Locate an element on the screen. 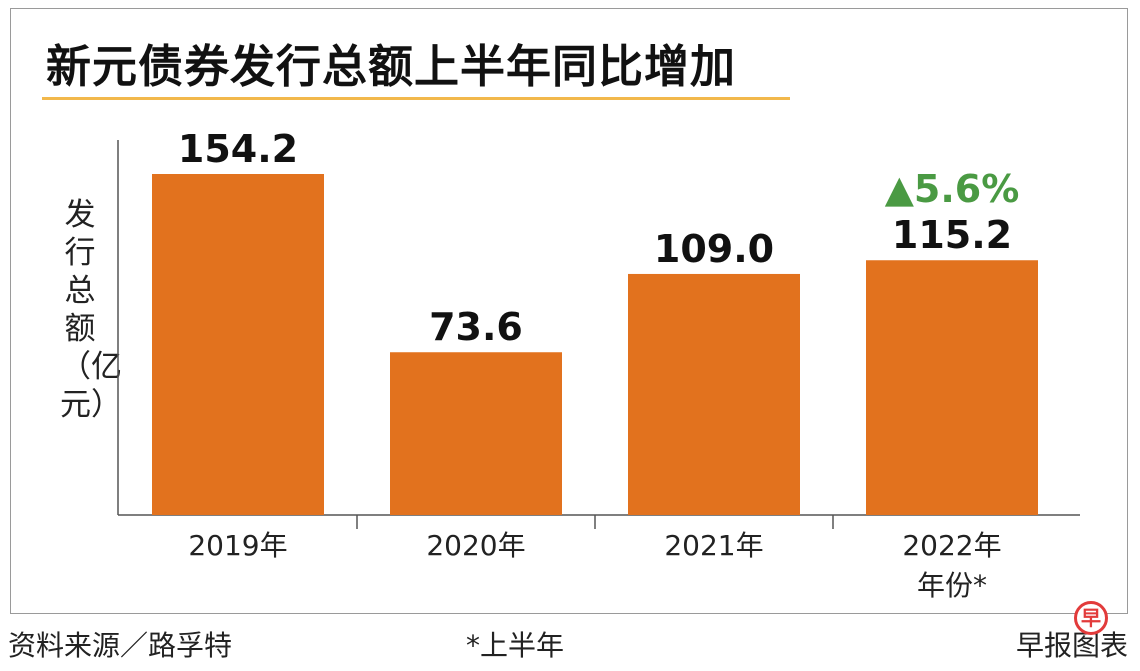 This screenshot has width=1140, height=671. growth-annotation: ▲5.6% is located at coordinates (952, 189).